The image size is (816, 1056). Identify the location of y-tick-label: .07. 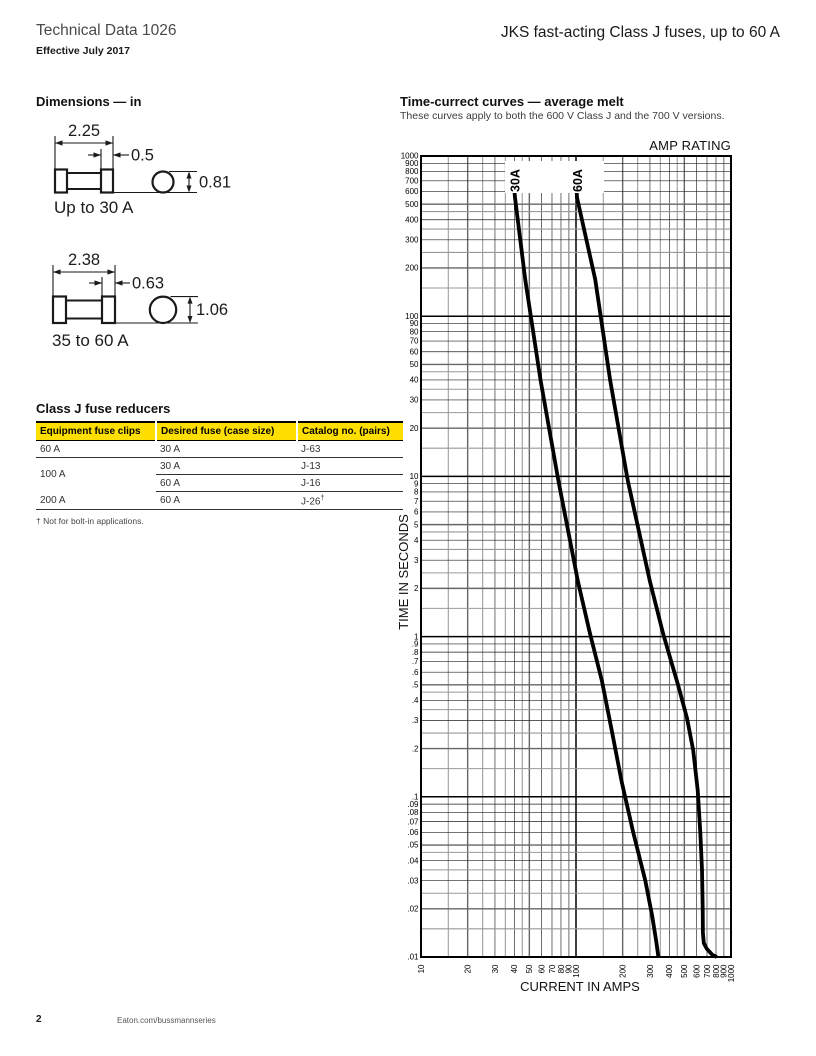
(413, 821).